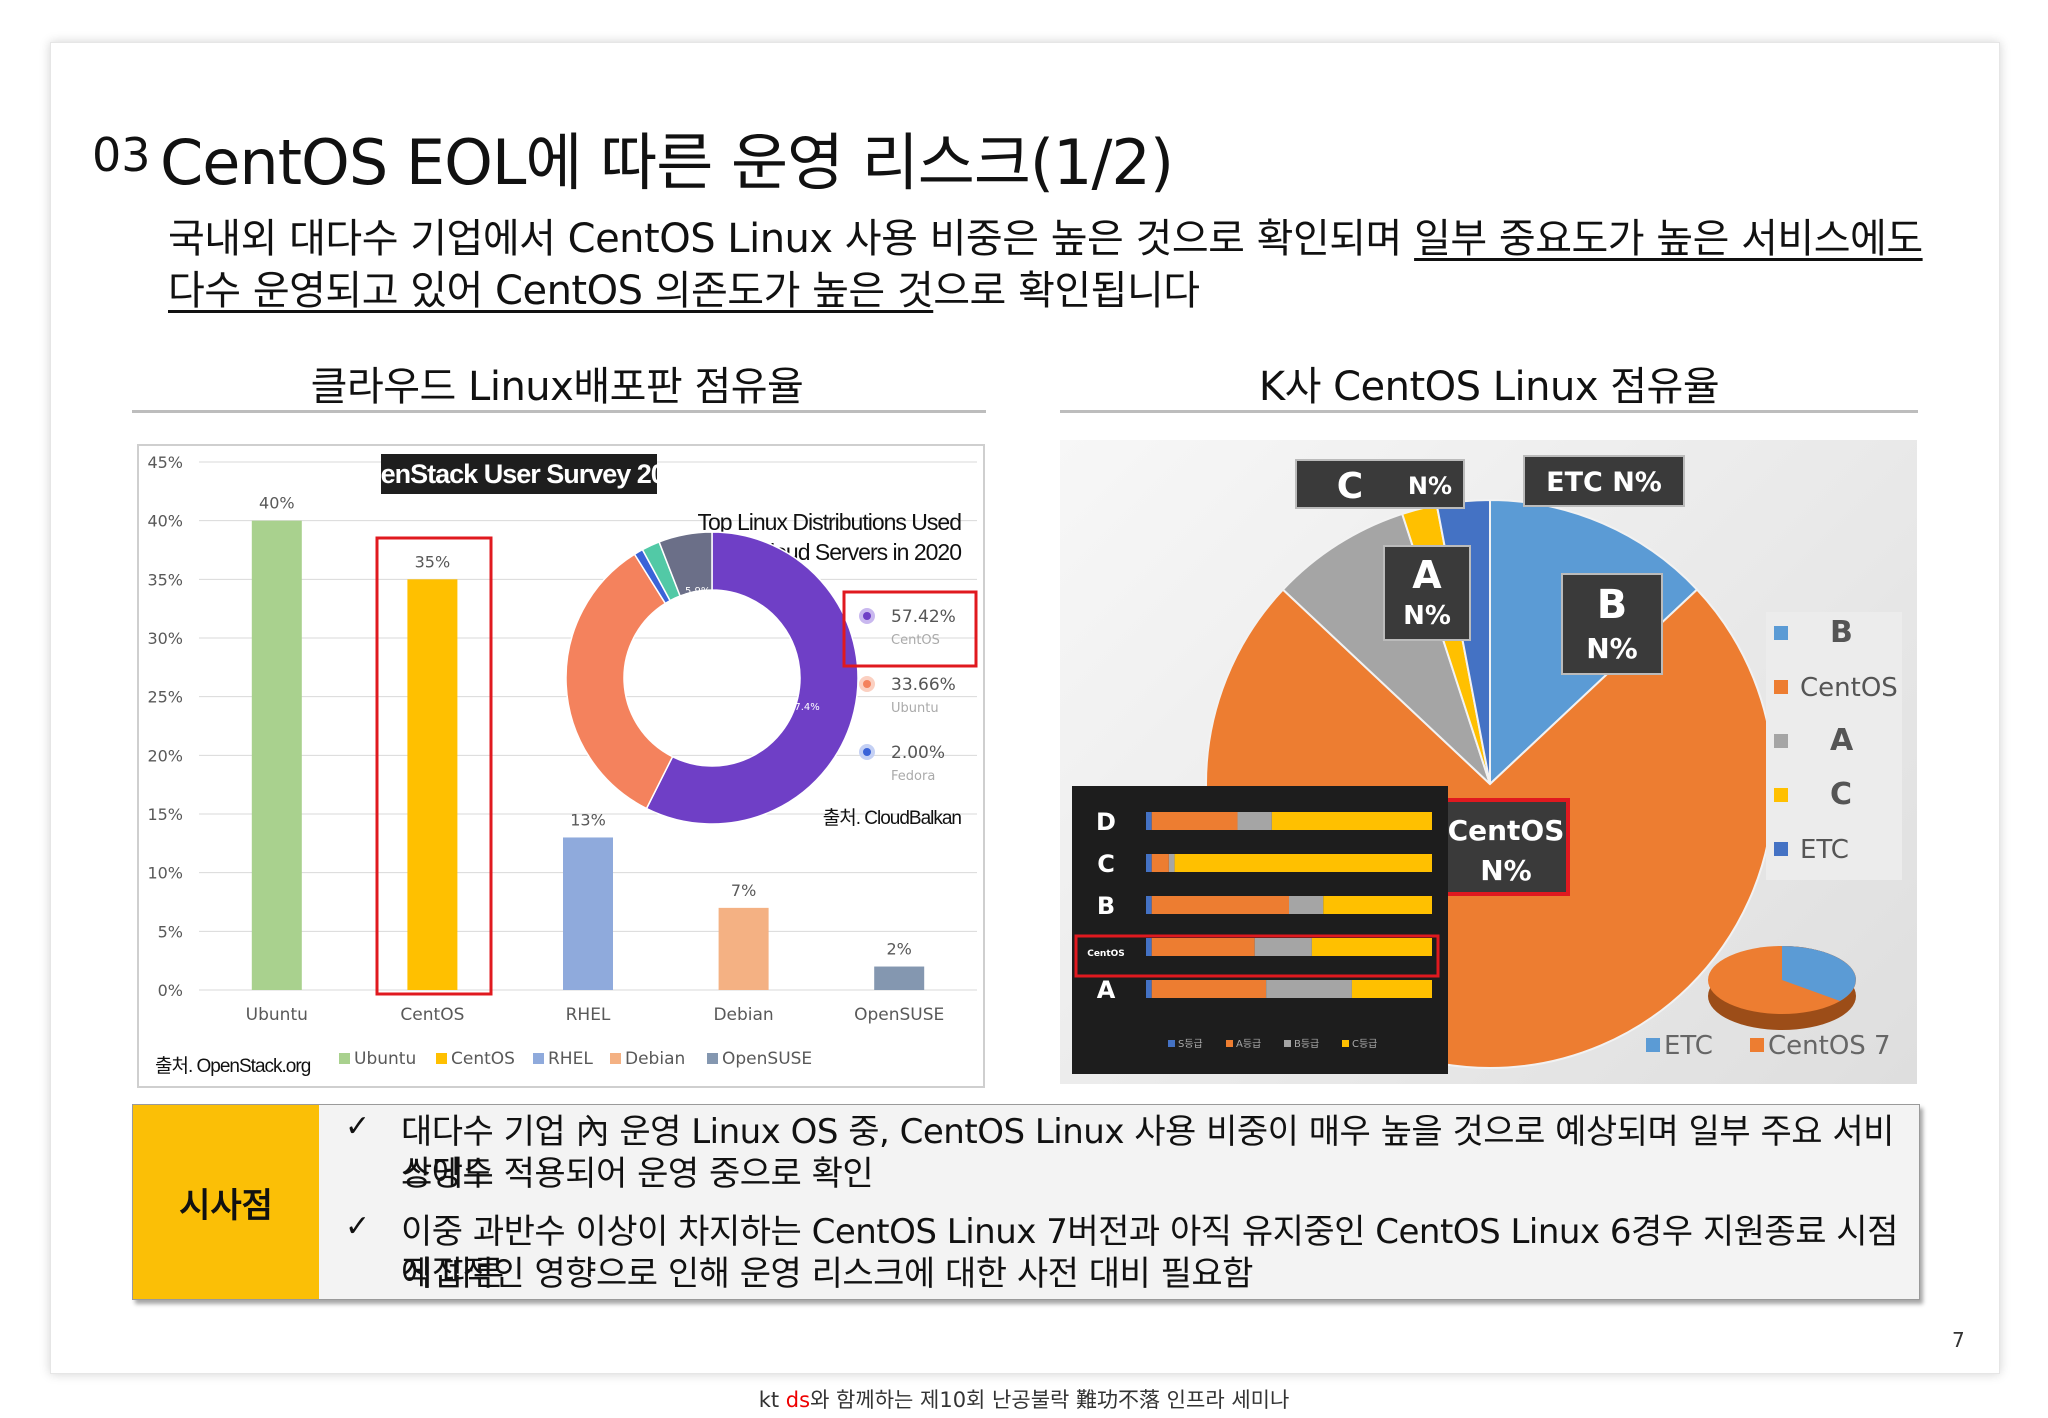  I want to click on callout-etc-box, so click(1604, 481).